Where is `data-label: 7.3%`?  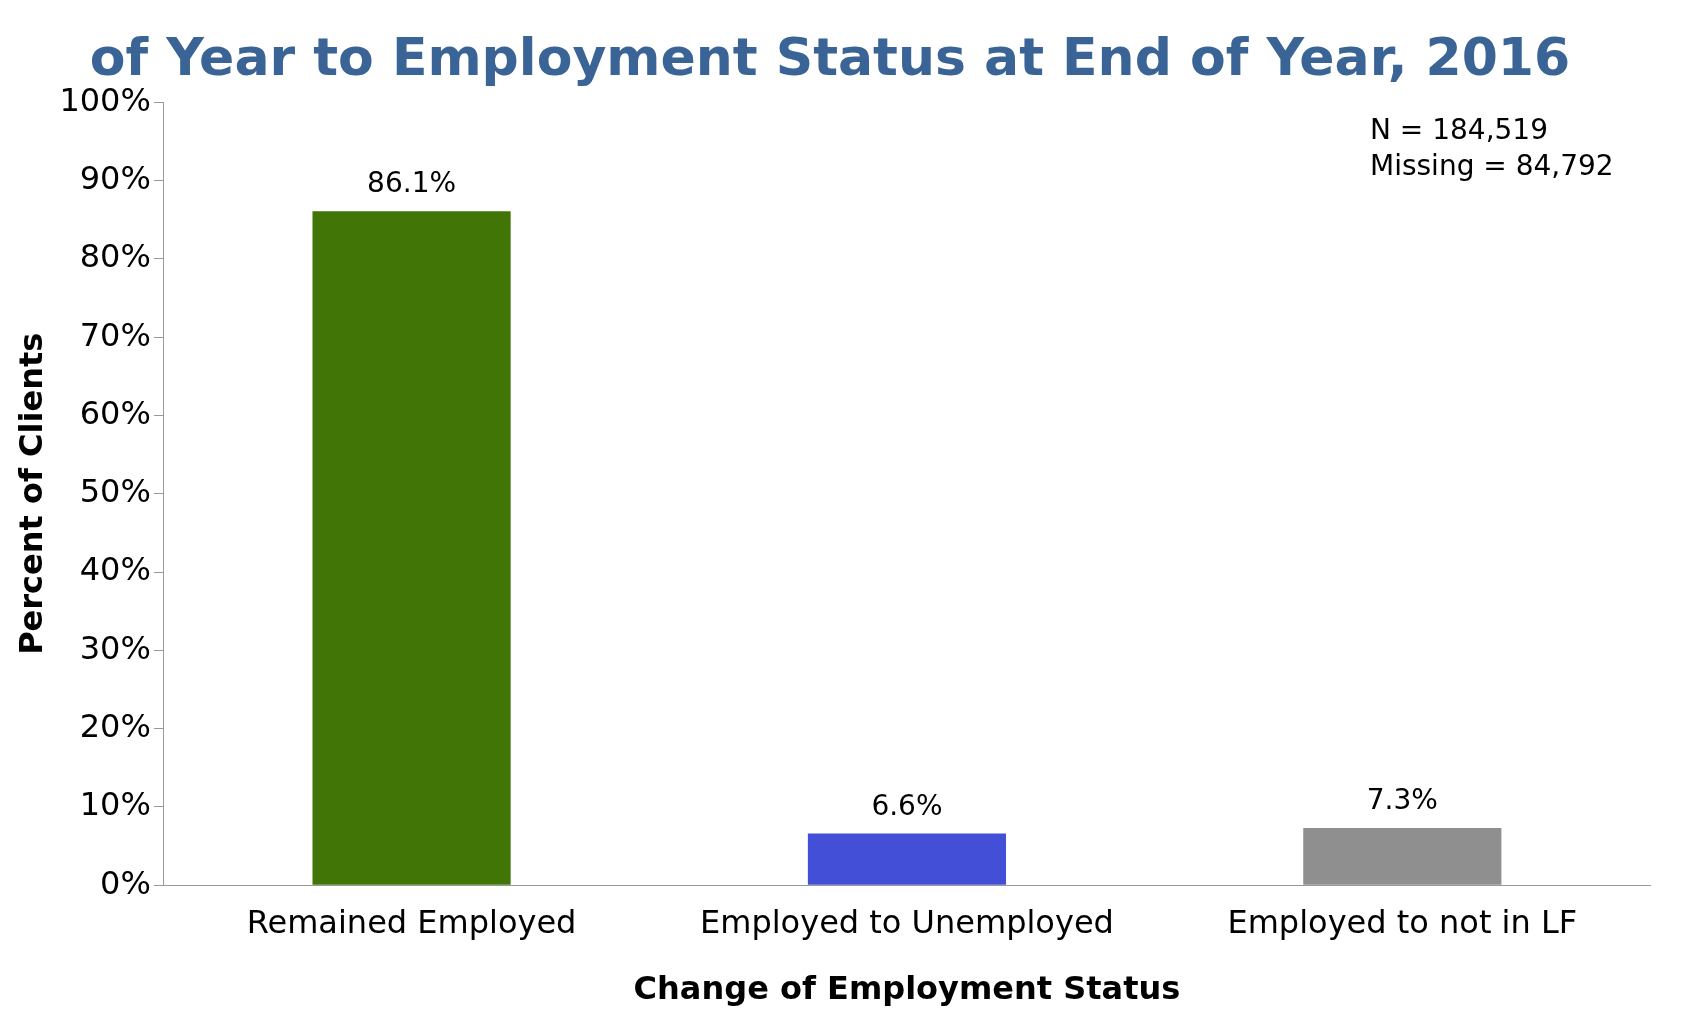 data-label: 7.3% is located at coordinates (1402, 800).